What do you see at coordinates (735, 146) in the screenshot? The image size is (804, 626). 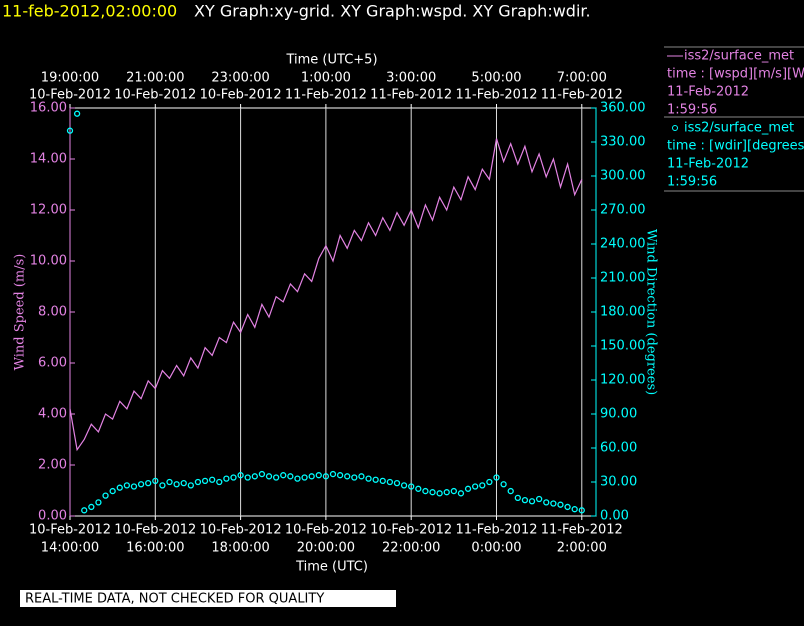 I see `legend-text: time : [wdir][degrees][V` at bounding box center [735, 146].